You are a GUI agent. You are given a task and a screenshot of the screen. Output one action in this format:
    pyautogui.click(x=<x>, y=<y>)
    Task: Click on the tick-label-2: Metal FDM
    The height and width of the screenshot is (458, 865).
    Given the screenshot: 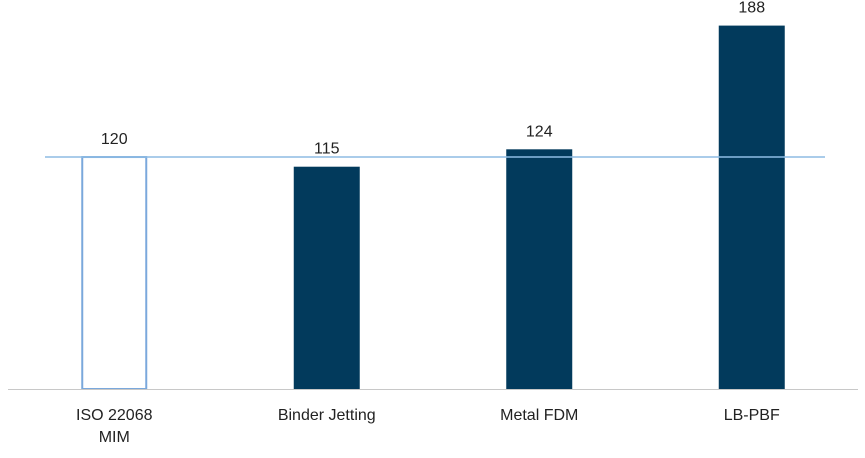 What is the action you would take?
    pyautogui.click(x=539, y=415)
    